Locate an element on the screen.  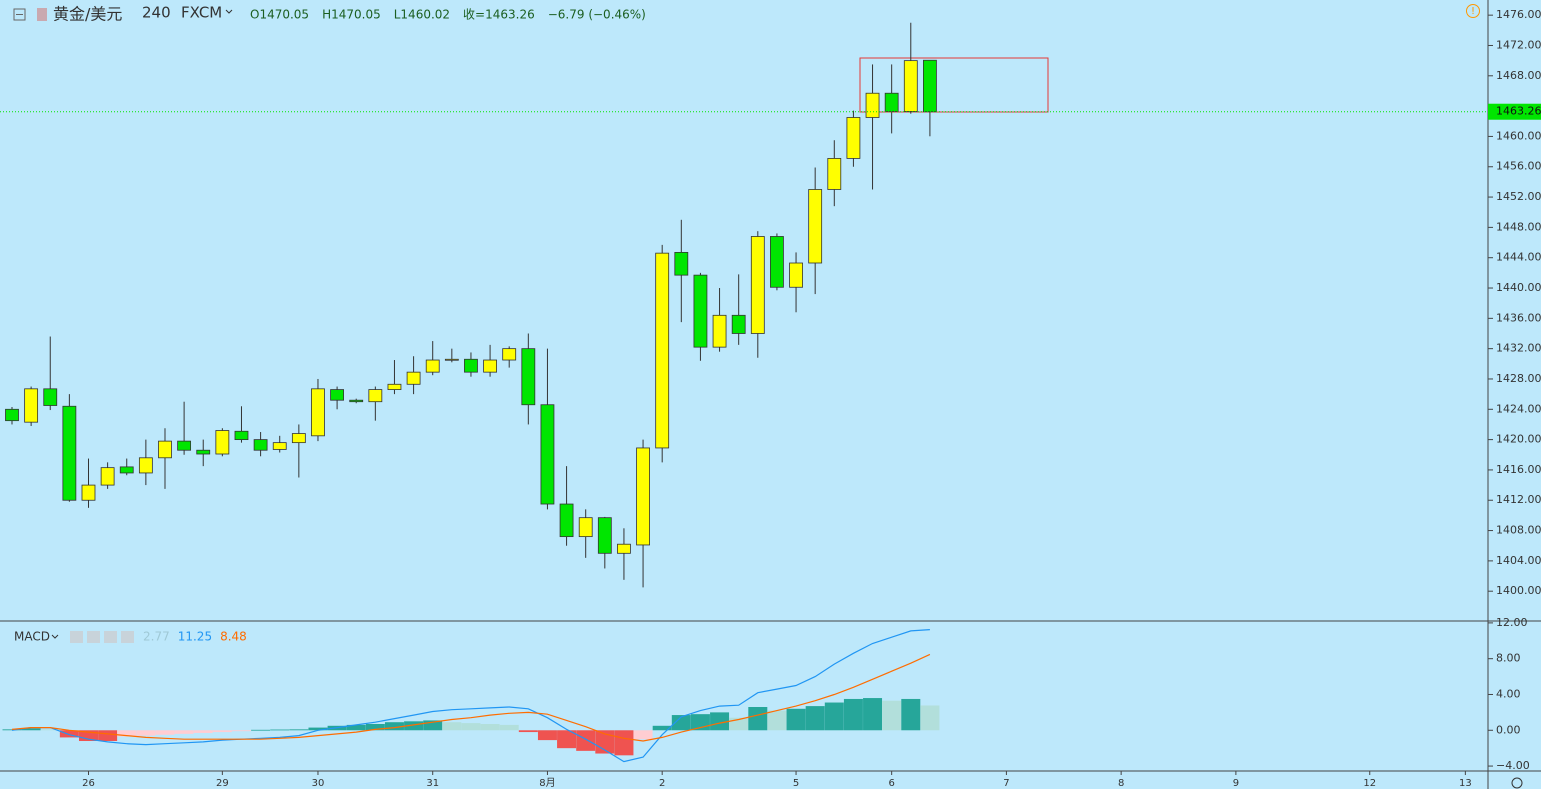
y-tick-label: 1404.00 is located at coordinates (1518, 560).